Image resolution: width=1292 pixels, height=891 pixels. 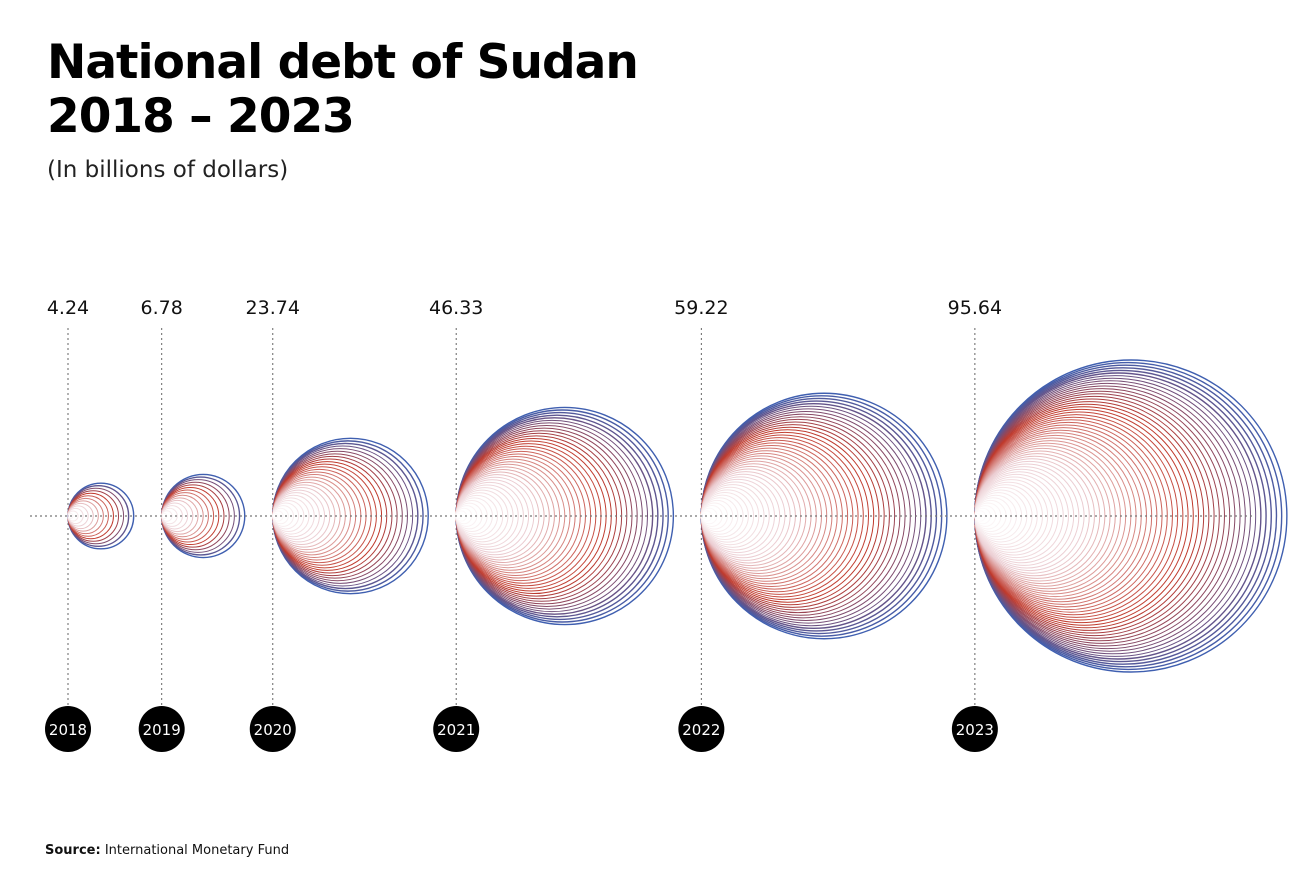 I want to click on value-label-2023: 95.64, so click(x=975, y=308).